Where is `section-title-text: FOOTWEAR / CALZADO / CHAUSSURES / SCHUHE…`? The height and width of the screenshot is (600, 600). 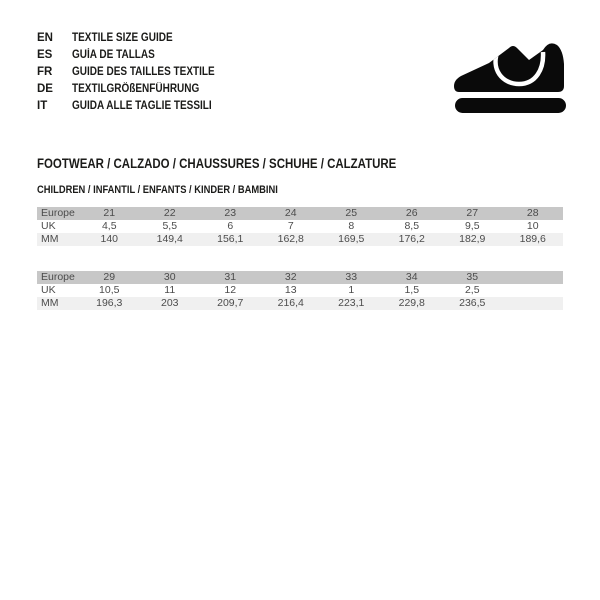
section-title-text: FOOTWEAR / CALZADO / CHAUSSURES / SCHUHE… is located at coordinates (217, 163).